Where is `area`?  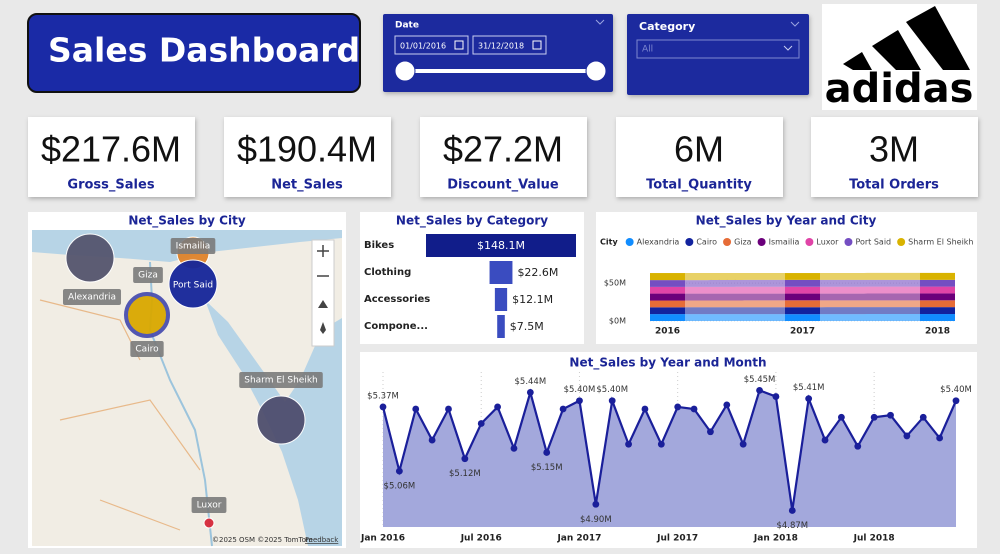 area is located at coordinates (669, 458).